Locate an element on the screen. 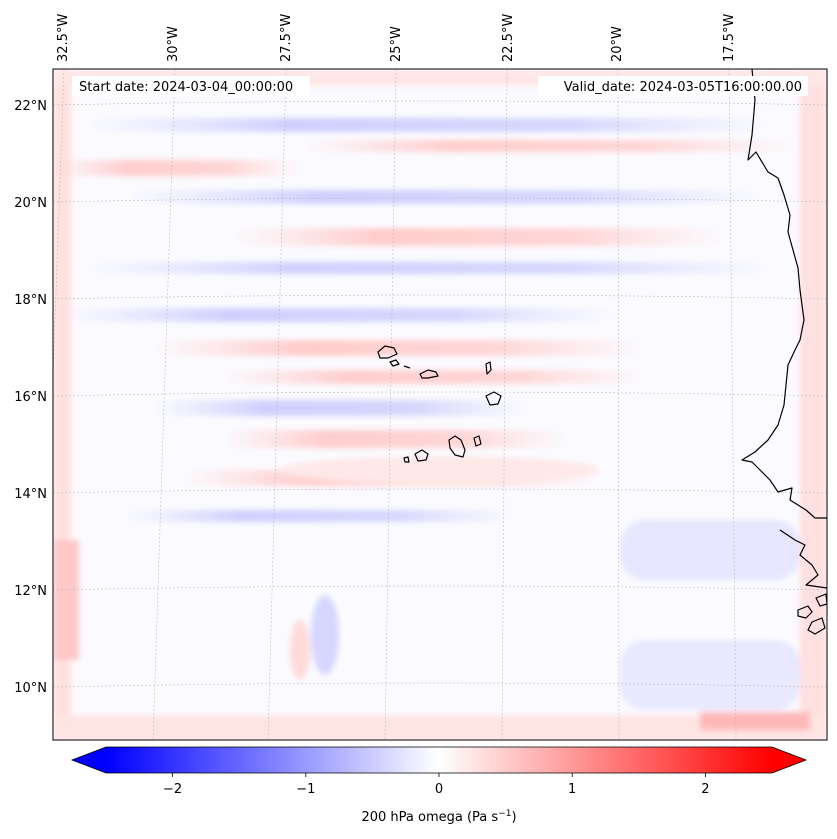 The width and height of the screenshot is (837, 839). cape-verde-brava is located at coordinates (406, 459).